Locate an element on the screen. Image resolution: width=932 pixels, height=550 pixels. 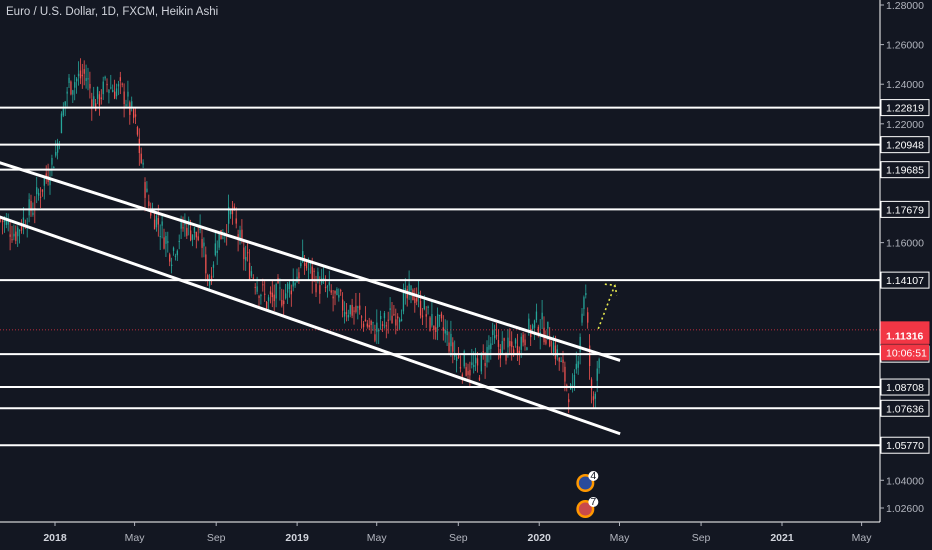
level-price-tag: 1.19685 is located at coordinates (905, 171).